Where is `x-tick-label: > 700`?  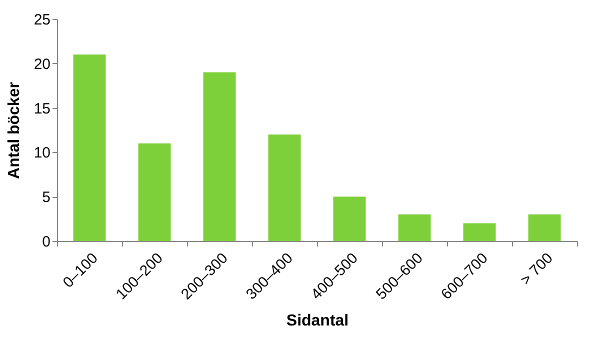
x-tick-label: > 700 is located at coordinates (536, 269).